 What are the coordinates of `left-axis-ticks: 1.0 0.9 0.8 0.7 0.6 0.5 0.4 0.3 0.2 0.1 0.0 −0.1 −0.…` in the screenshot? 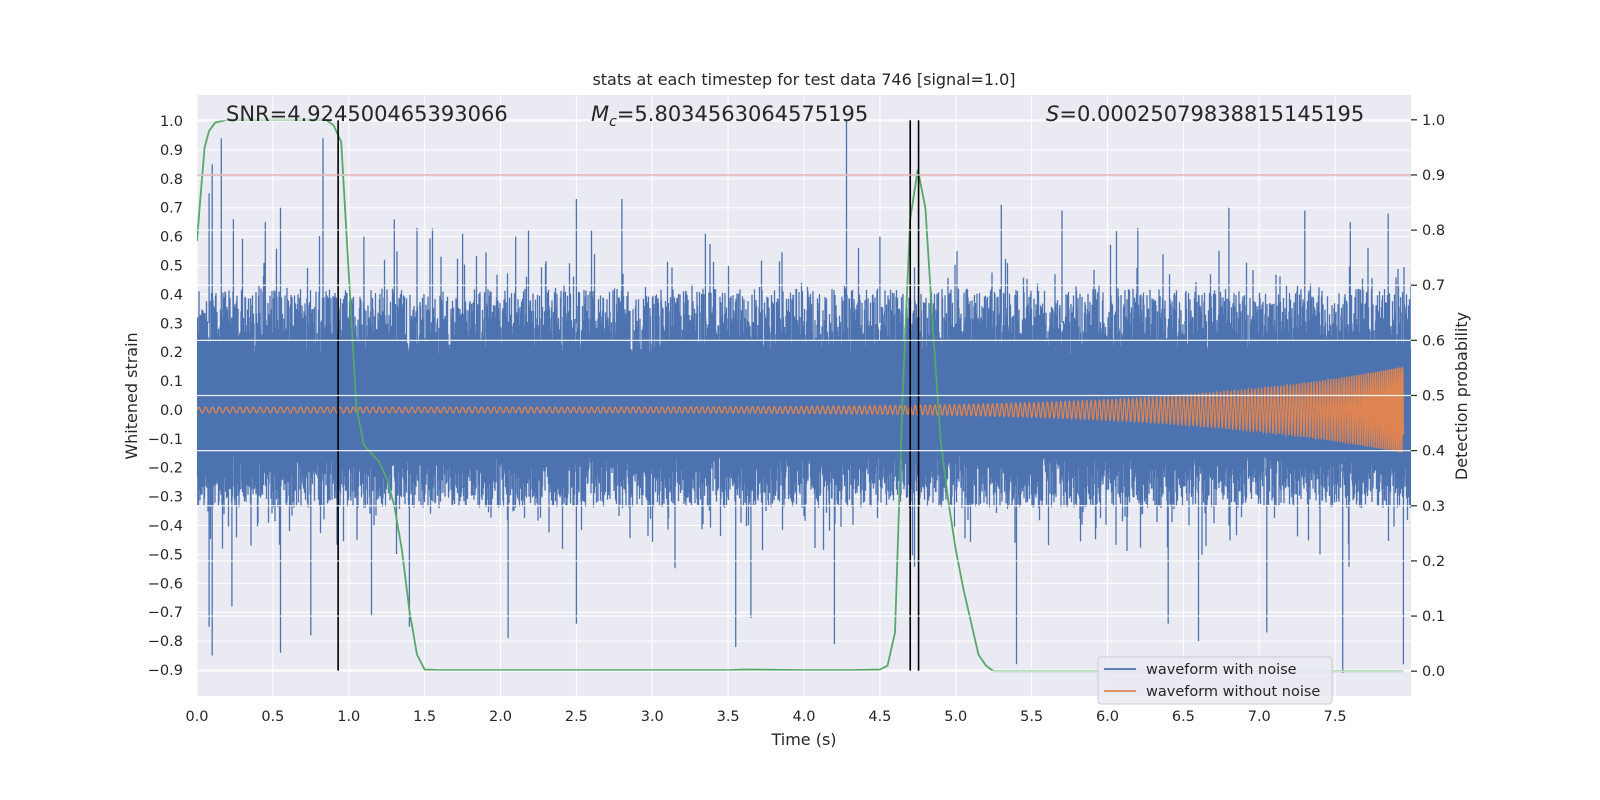 It's located at (165, 396).